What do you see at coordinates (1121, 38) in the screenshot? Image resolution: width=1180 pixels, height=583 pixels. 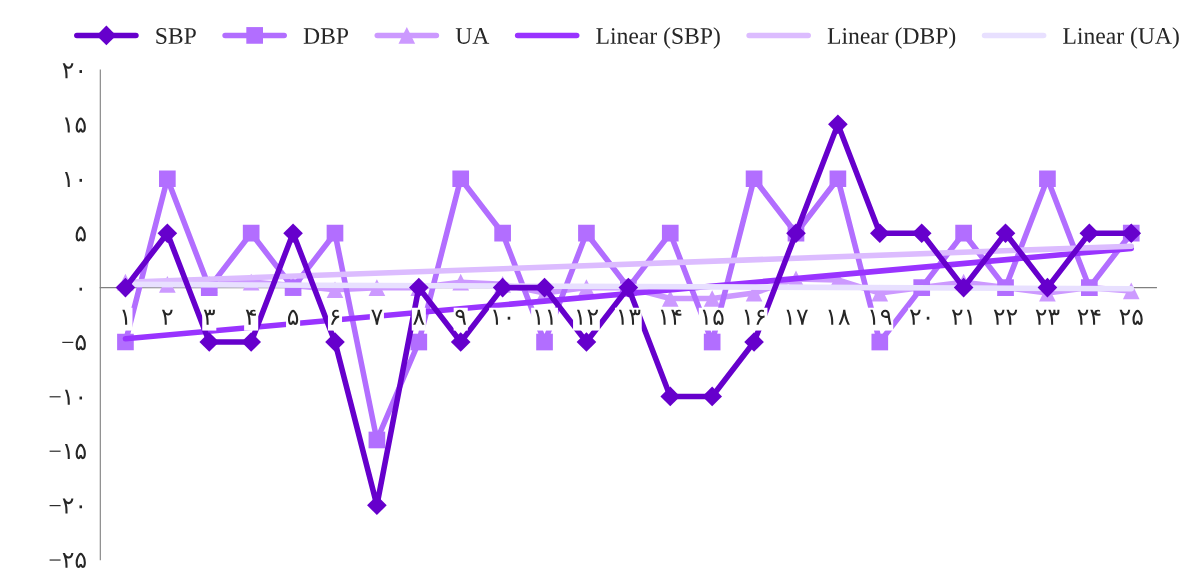 I see `legend-label: Linear (UA)` at bounding box center [1121, 38].